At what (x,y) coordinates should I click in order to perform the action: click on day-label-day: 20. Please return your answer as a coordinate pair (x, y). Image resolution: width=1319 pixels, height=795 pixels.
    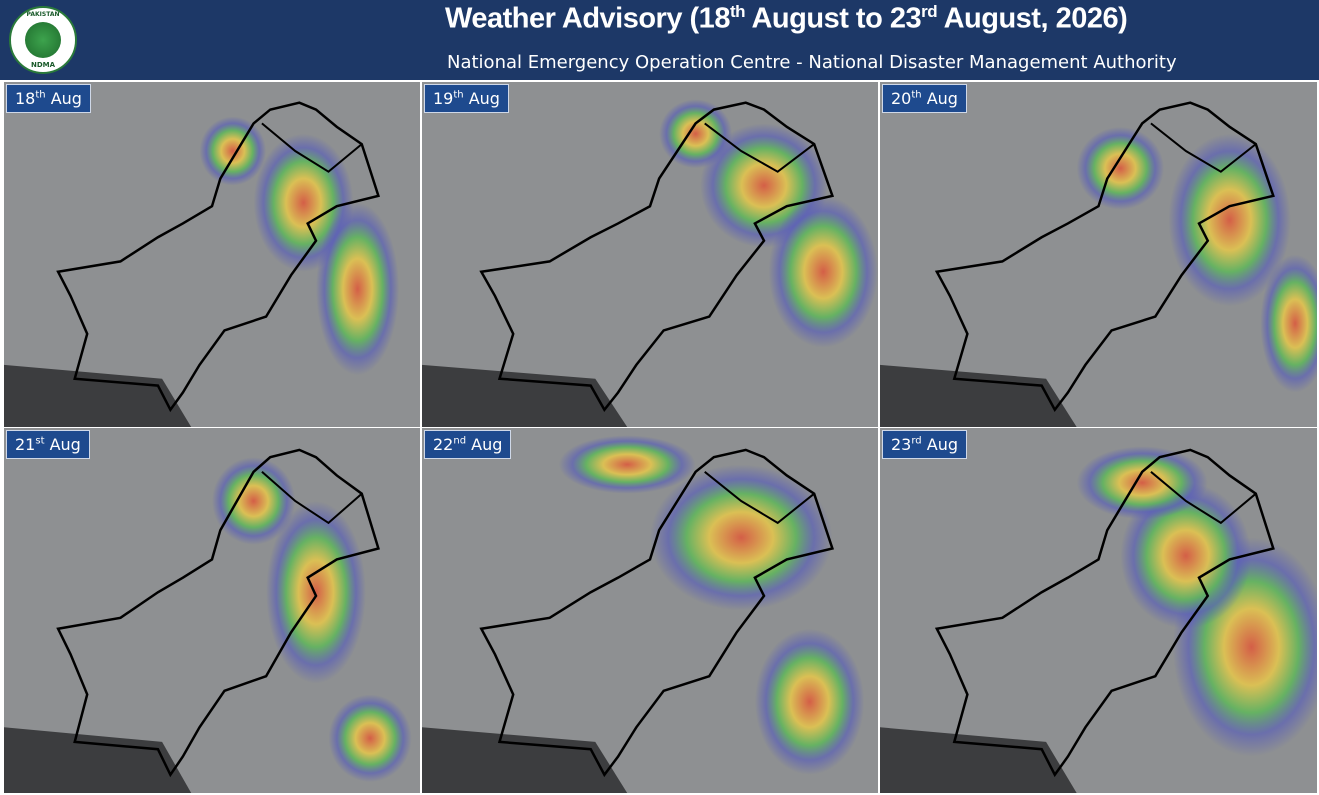
    Looking at the image, I should click on (901, 98).